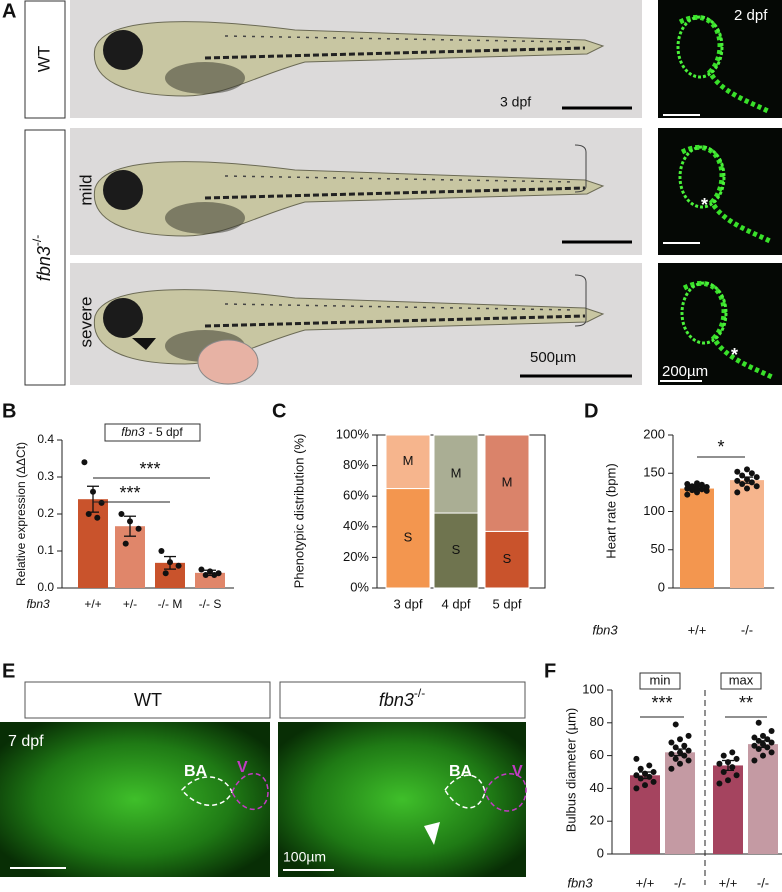 Image resolution: width=782 pixels, height=892 pixels. What do you see at coordinates (356, 495) in the screenshot?
I see `y-tick-label: 60%` at bounding box center [356, 495].